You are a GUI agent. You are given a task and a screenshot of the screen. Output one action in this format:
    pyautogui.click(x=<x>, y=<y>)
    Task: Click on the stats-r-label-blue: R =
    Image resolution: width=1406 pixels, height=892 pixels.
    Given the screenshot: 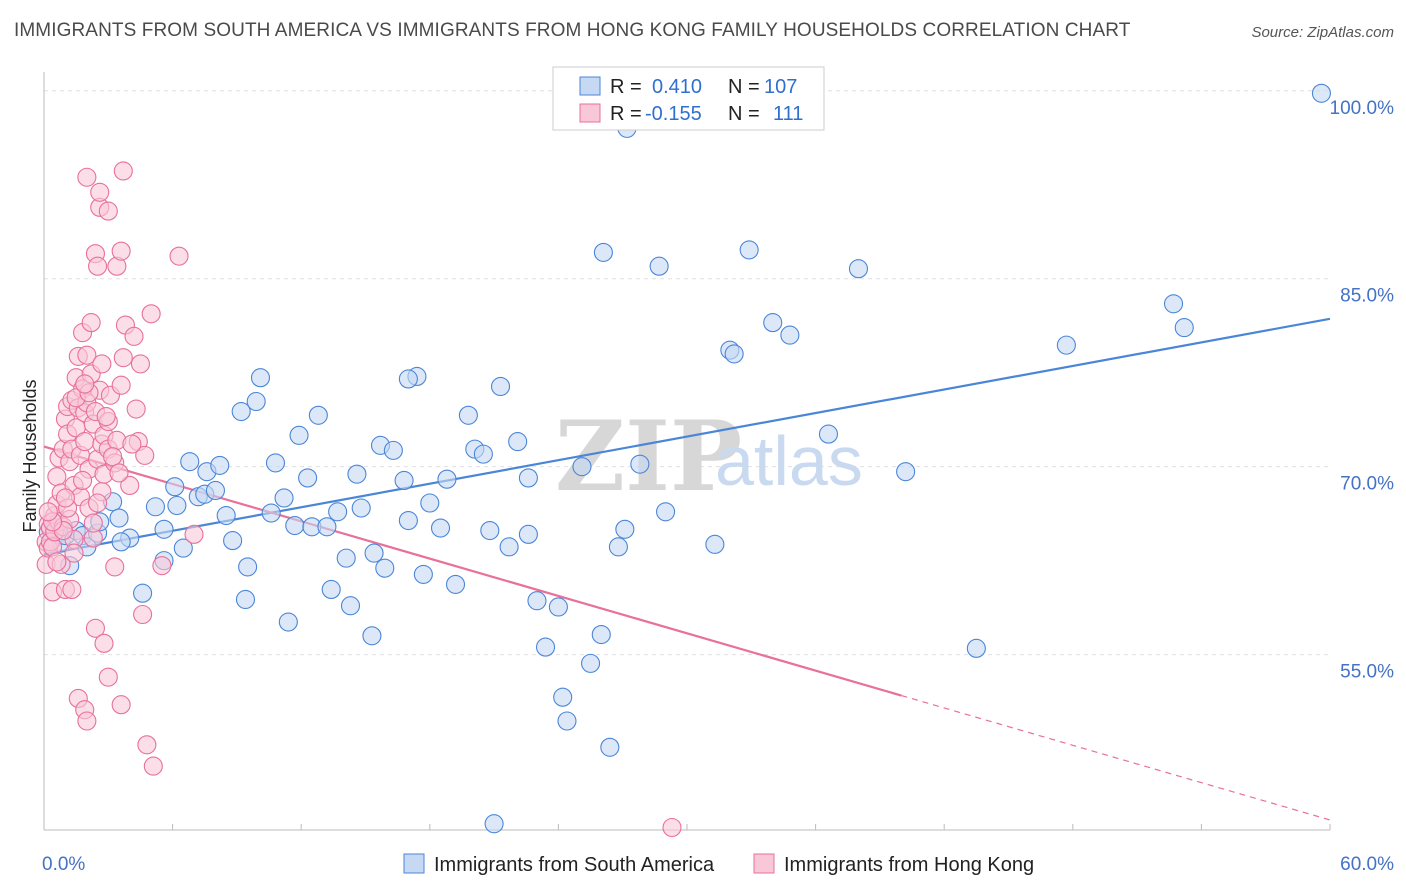 What is the action you would take?
    pyautogui.click(x=626, y=87)
    